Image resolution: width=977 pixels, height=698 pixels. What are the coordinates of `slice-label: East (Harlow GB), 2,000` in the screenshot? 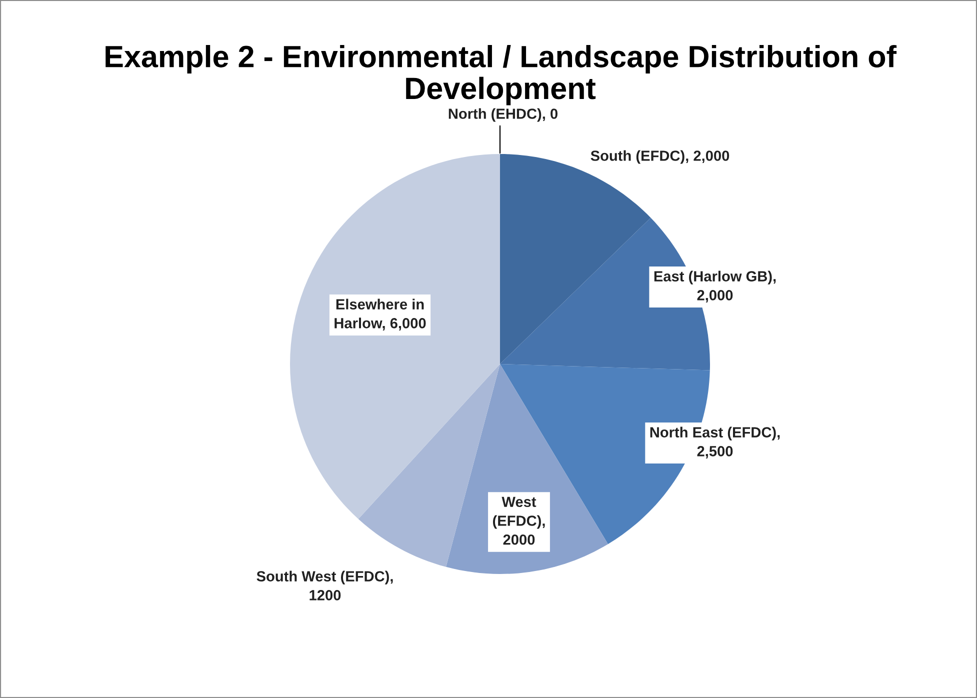 It's located at (715, 286).